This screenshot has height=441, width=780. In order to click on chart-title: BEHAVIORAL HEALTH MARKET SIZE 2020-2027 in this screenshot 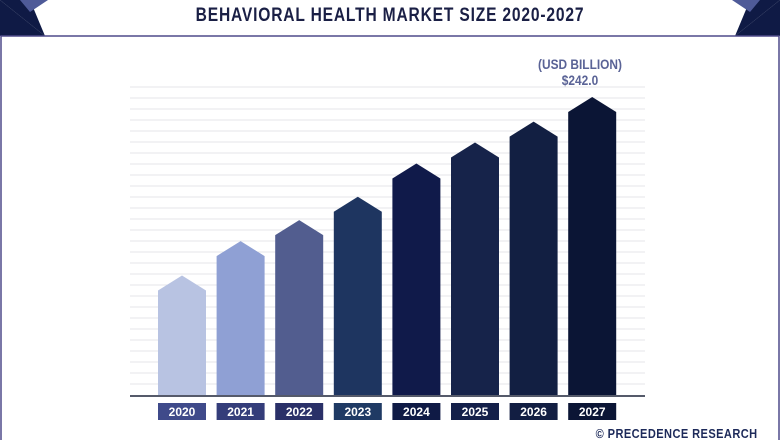, I will do `click(390, 15)`.